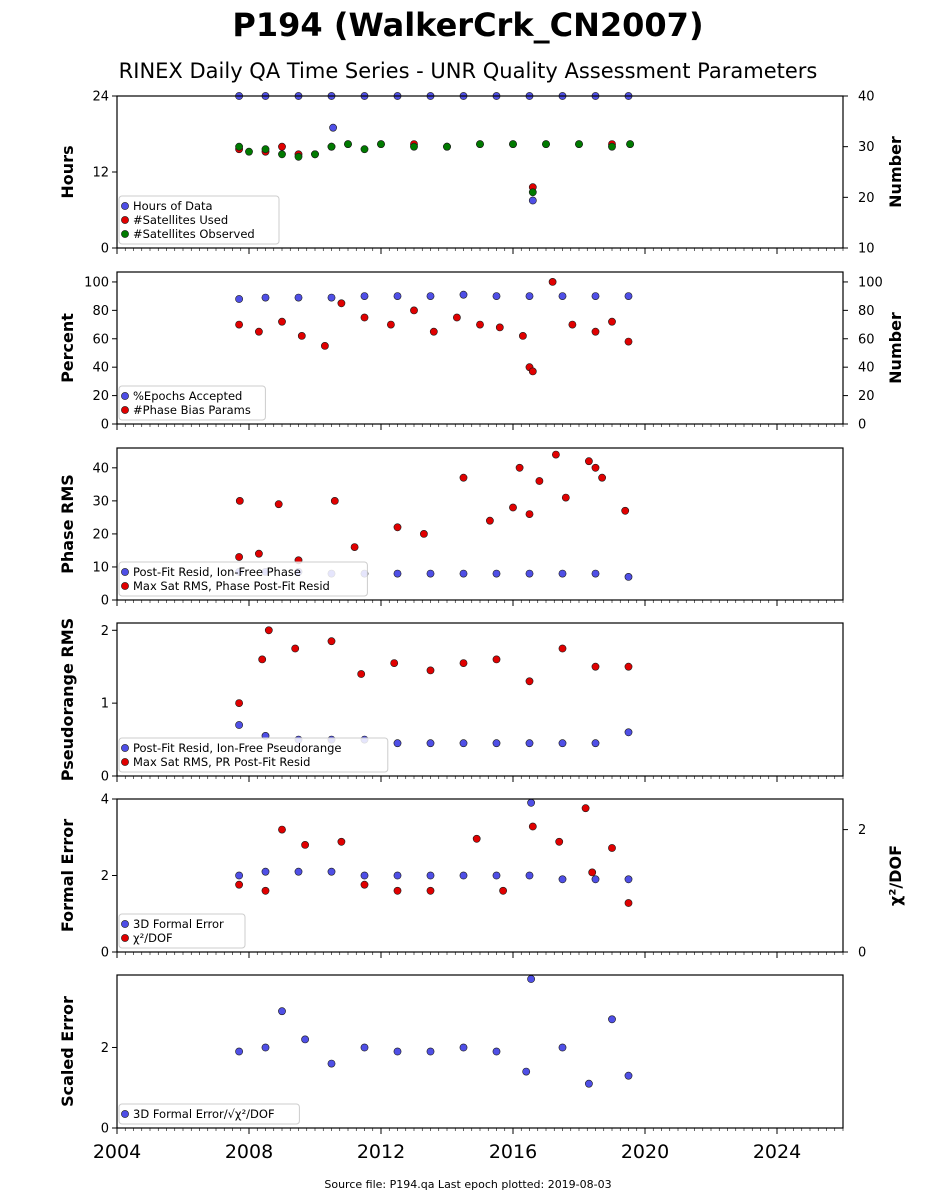 The height and width of the screenshot is (1204, 937). What do you see at coordinates (221, 762) in the screenshot?
I see `legend-label: Max Sat RMS, PR Post-Fit Resid` at bounding box center [221, 762].